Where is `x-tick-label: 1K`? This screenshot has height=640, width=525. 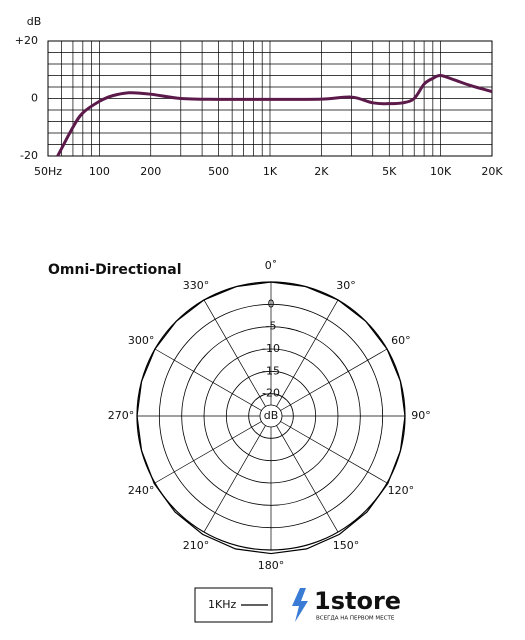 x-tick-label: 1K is located at coordinates (270, 171).